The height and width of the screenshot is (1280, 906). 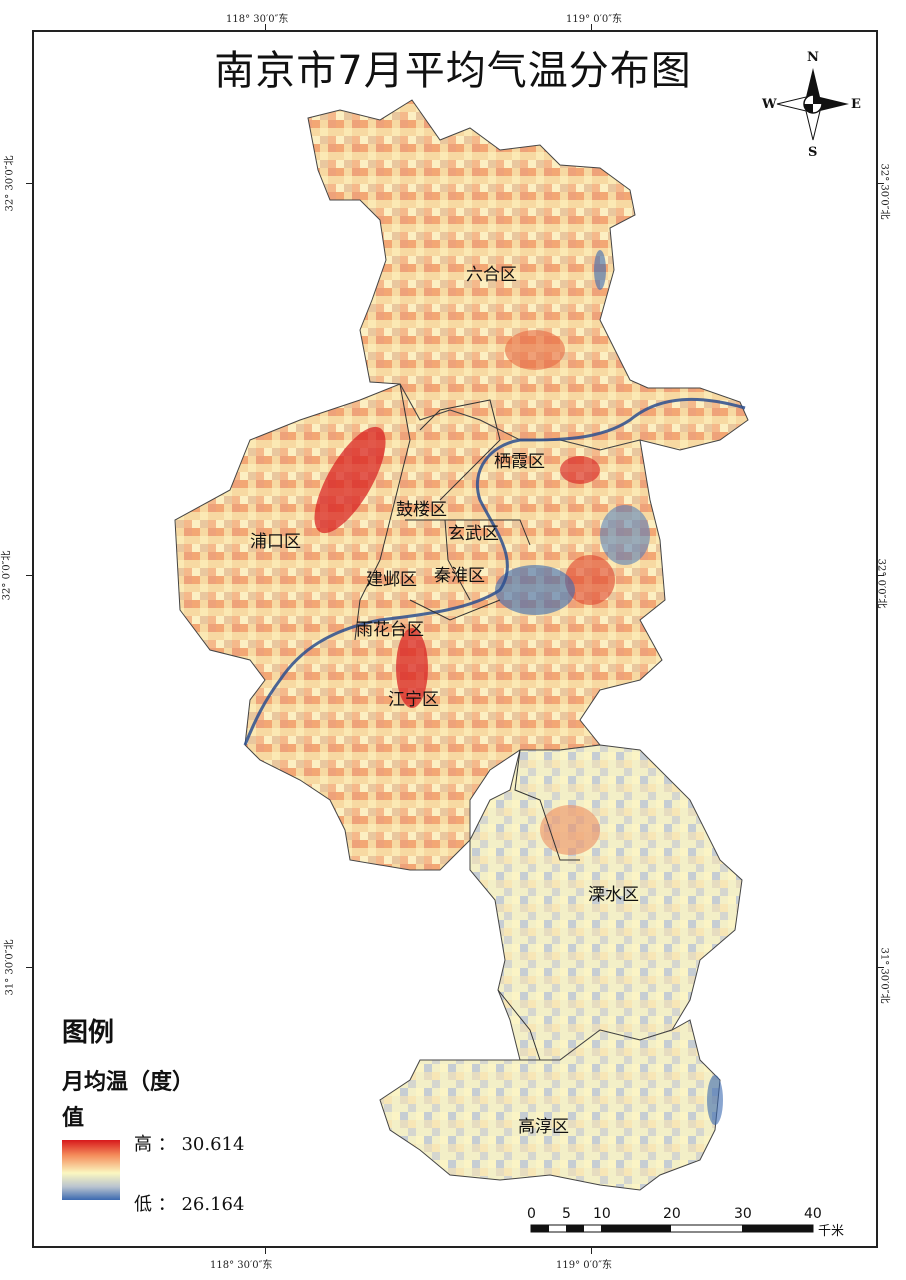 I want to click on label-gaochun: 高淳区, so click(x=543, y=1127).